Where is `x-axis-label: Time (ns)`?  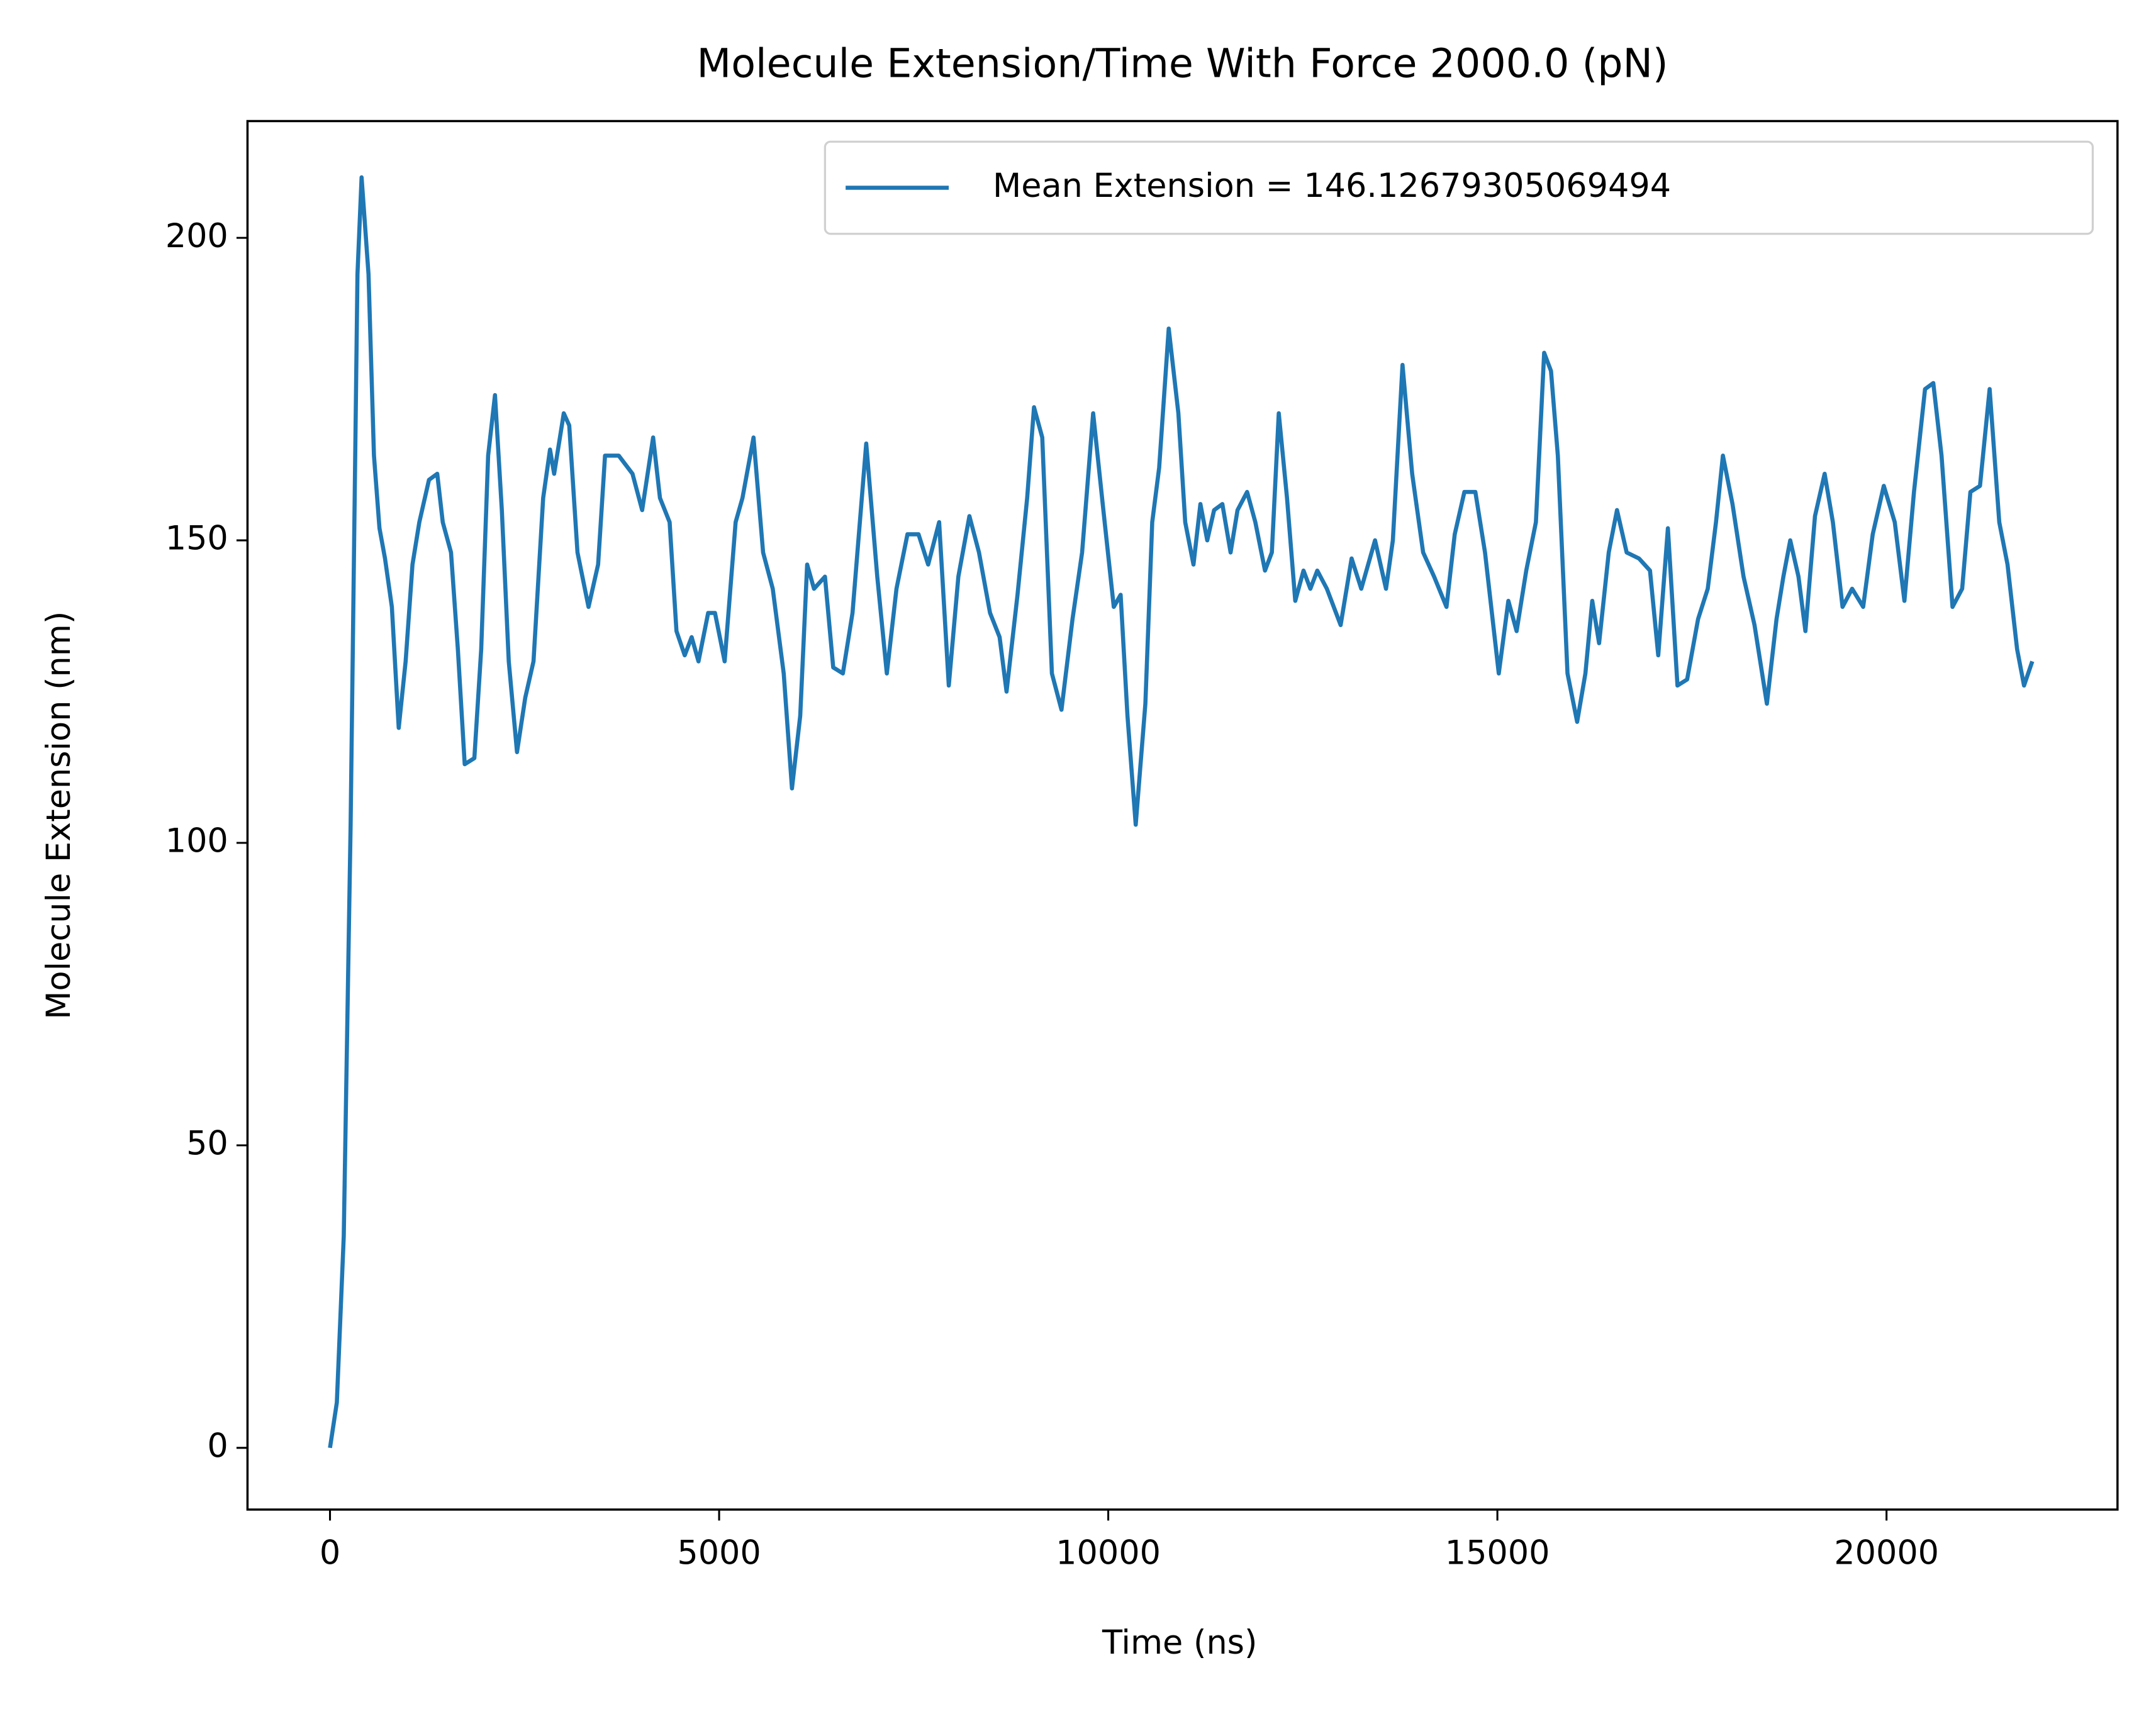
x-axis-label: Time (ns) is located at coordinates (1180, 1642).